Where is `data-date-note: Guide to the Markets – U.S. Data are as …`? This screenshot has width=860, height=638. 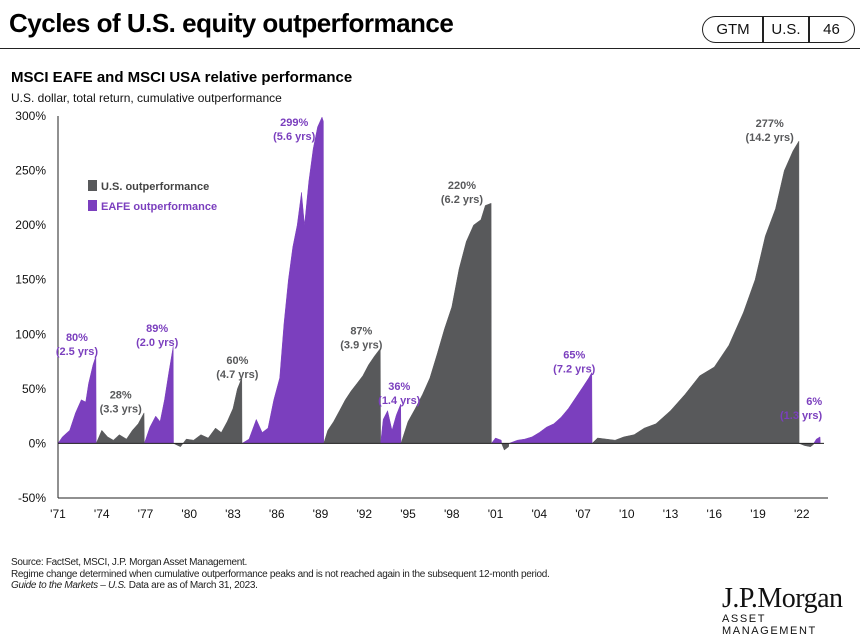 data-date-note: Guide to the Markets – U.S. Data are as … is located at coordinates (280, 586).